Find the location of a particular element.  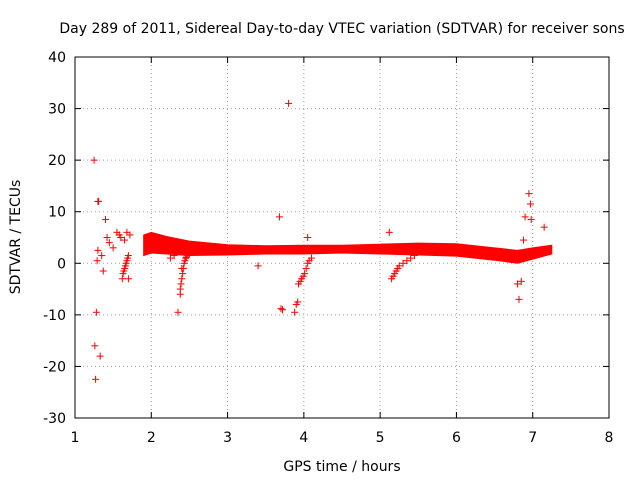

y-tick-label: 0 is located at coordinates (61, 264).